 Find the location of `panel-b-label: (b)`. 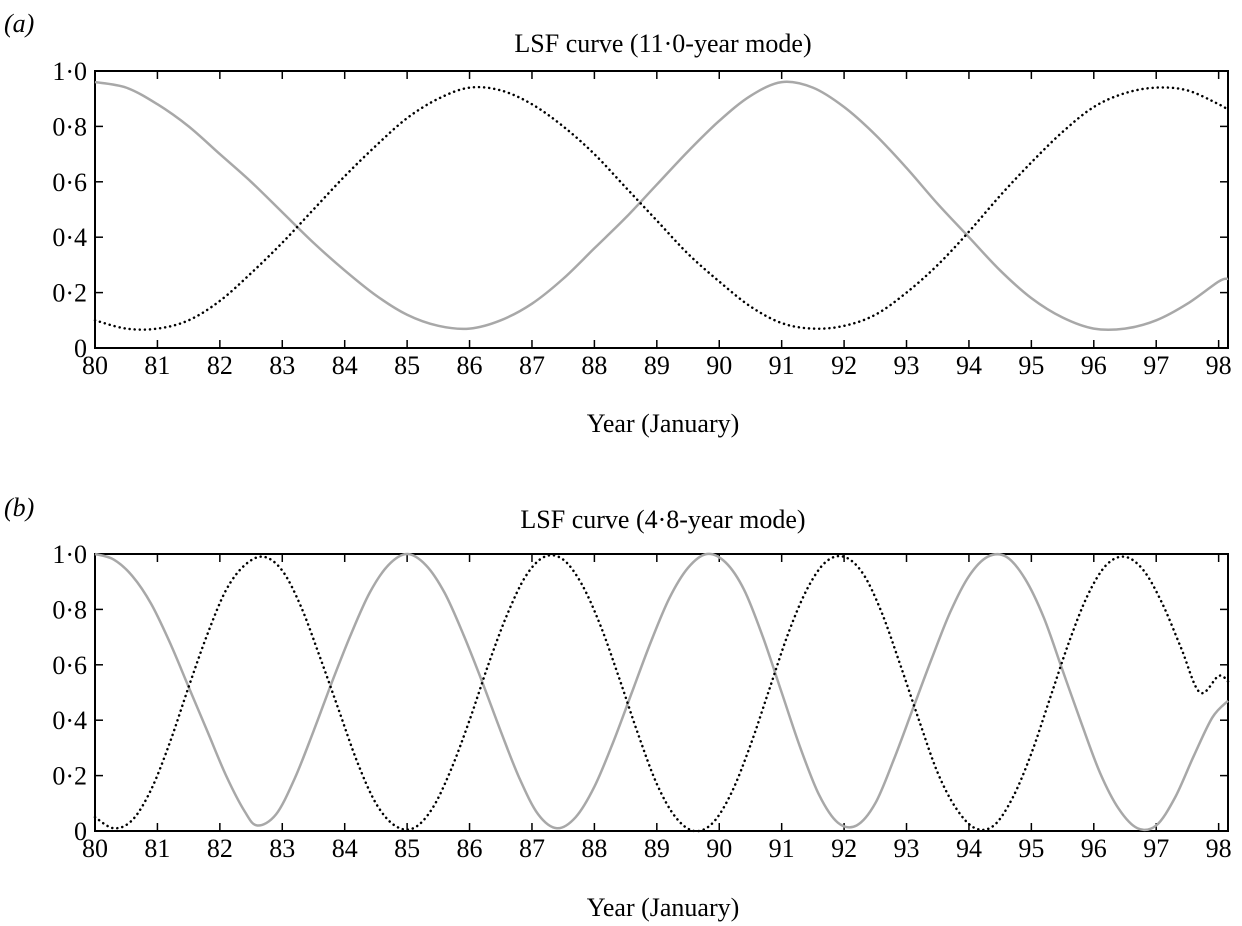

panel-b-label: (b) is located at coordinates (19, 507).